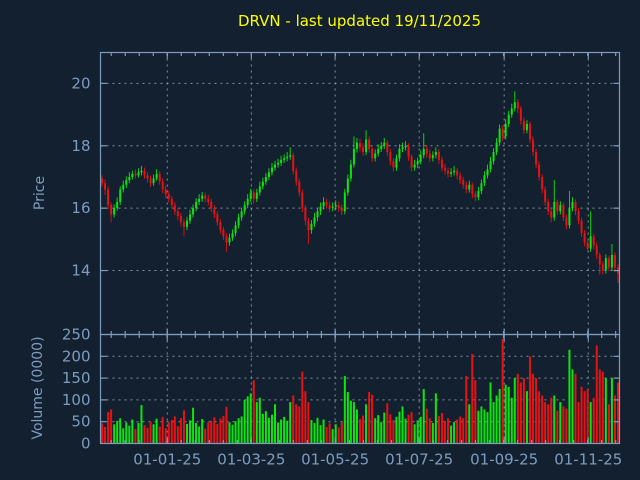 This screenshot has height=480, width=640. Describe the element at coordinates (588, 460) in the screenshot. I see `x-tick-label: 01-11-25` at that location.